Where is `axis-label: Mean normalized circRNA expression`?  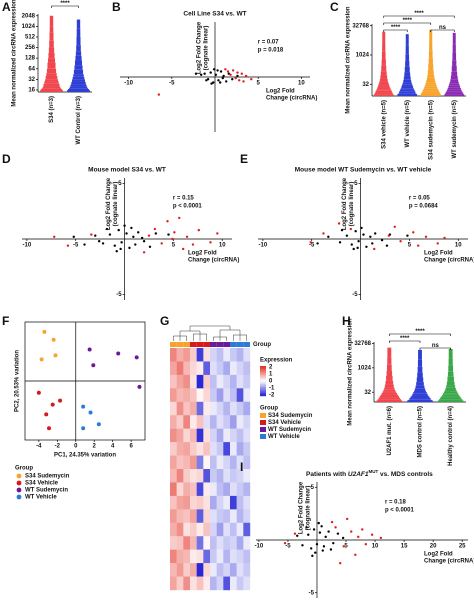
axis-label: Mean normalized circRNA expression is located at coordinates (15, 53).